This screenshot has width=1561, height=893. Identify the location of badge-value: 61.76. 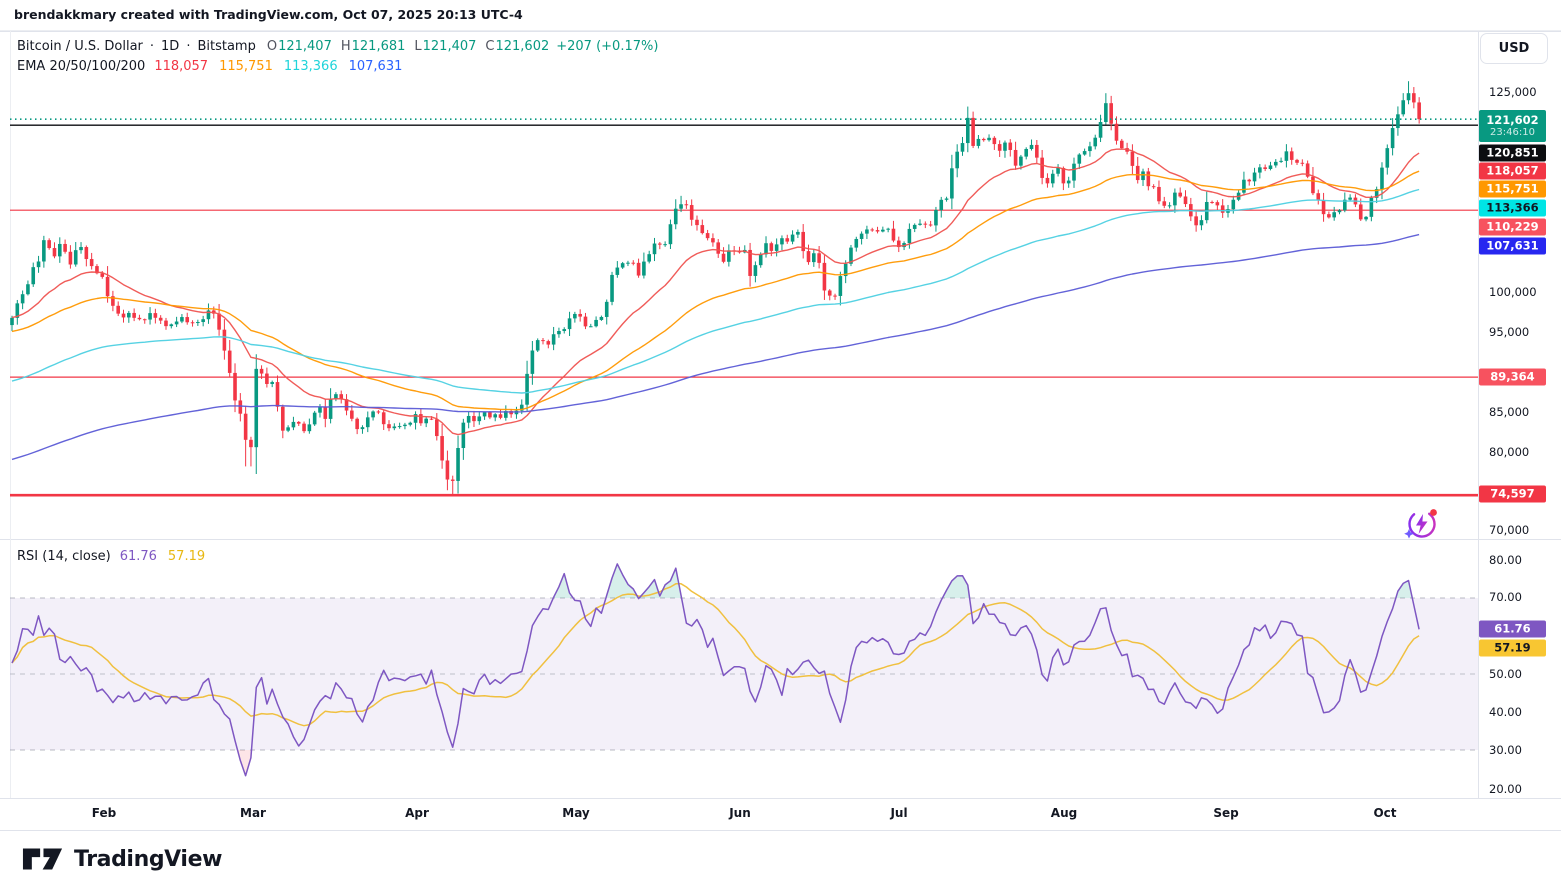
(1512, 628).